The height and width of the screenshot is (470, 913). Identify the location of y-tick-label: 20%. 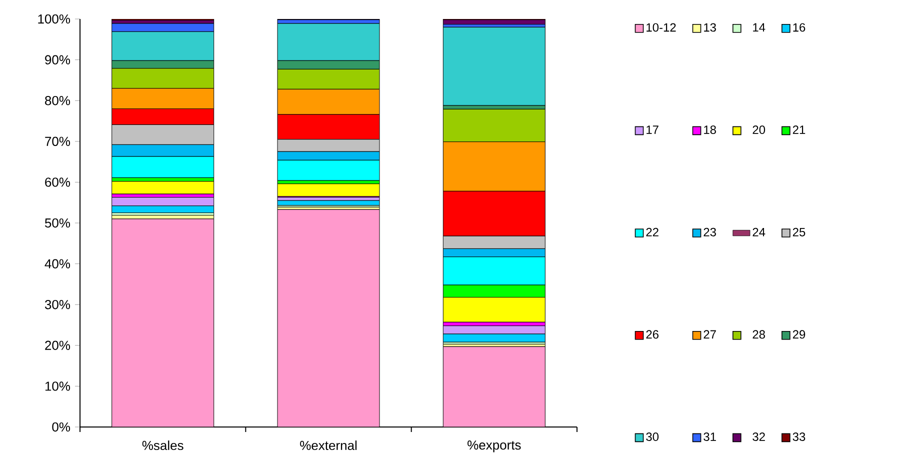
(57, 345).